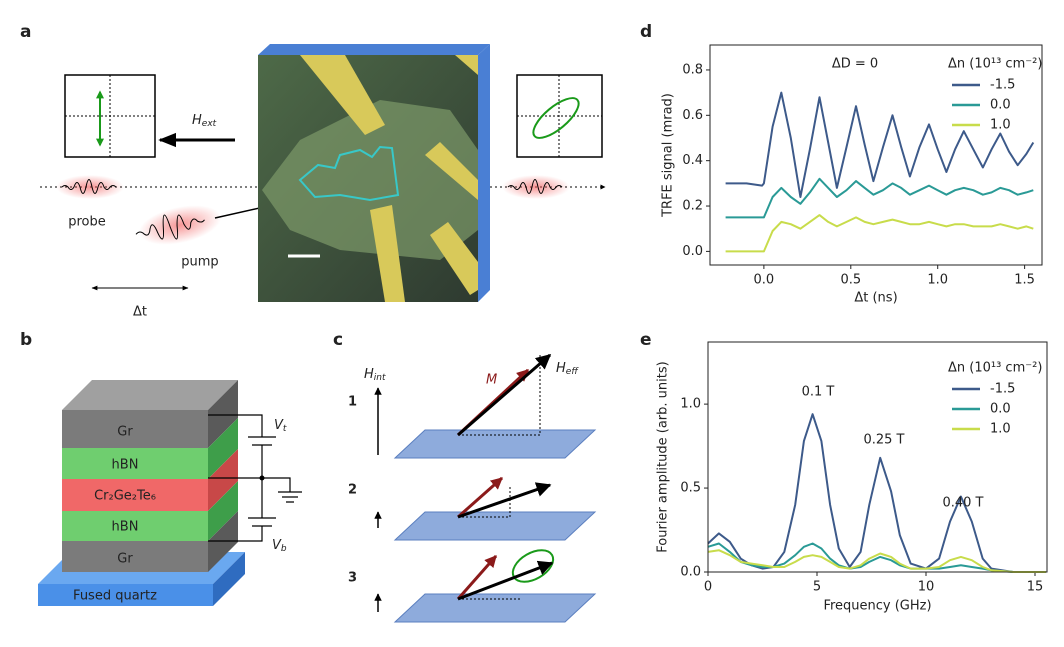 The width and height of the screenshot is (1064, 647). Describe the element at coordinates (663, 456) in the screenshot. I see `y-axis-label: Fourier amplitude (arb. units)` at that location.